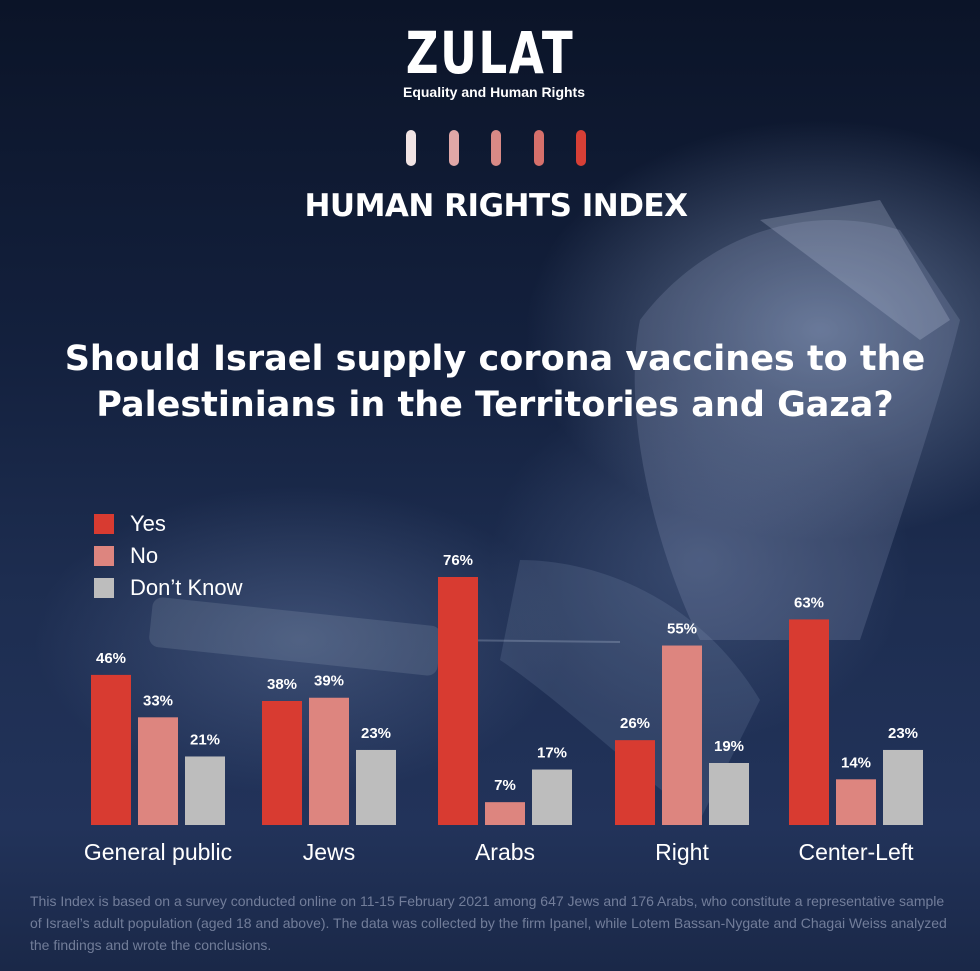  I want to click on logo: ZULAT Equality and Human Rights, so click(490, 61).